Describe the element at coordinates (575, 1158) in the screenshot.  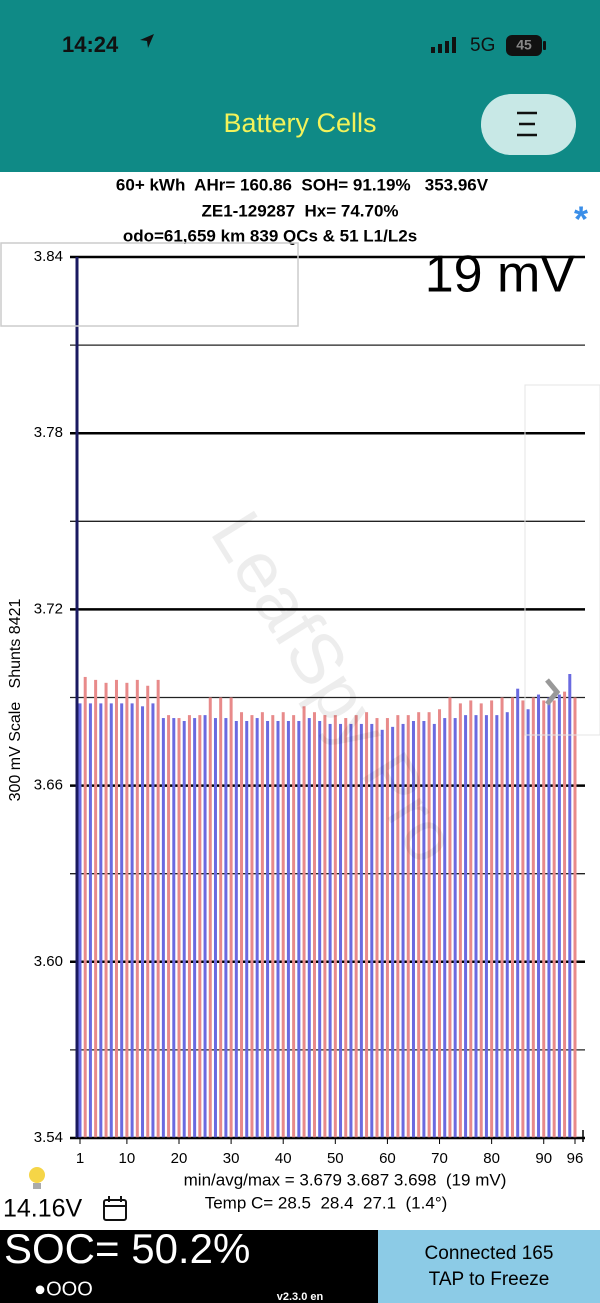
I see `x-tick-label: 96` at that location.